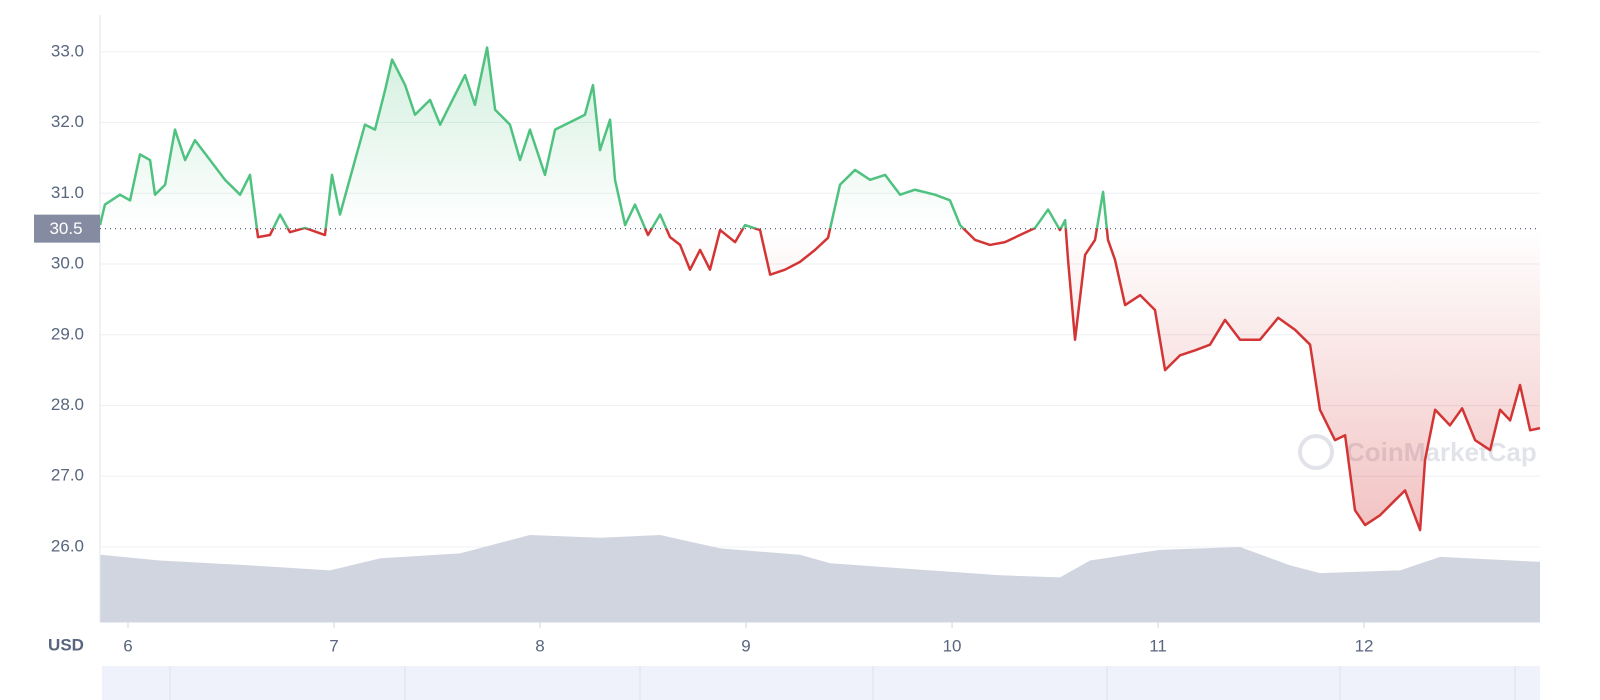  I want to click on x-tick-label: 8, so click(539, 645).